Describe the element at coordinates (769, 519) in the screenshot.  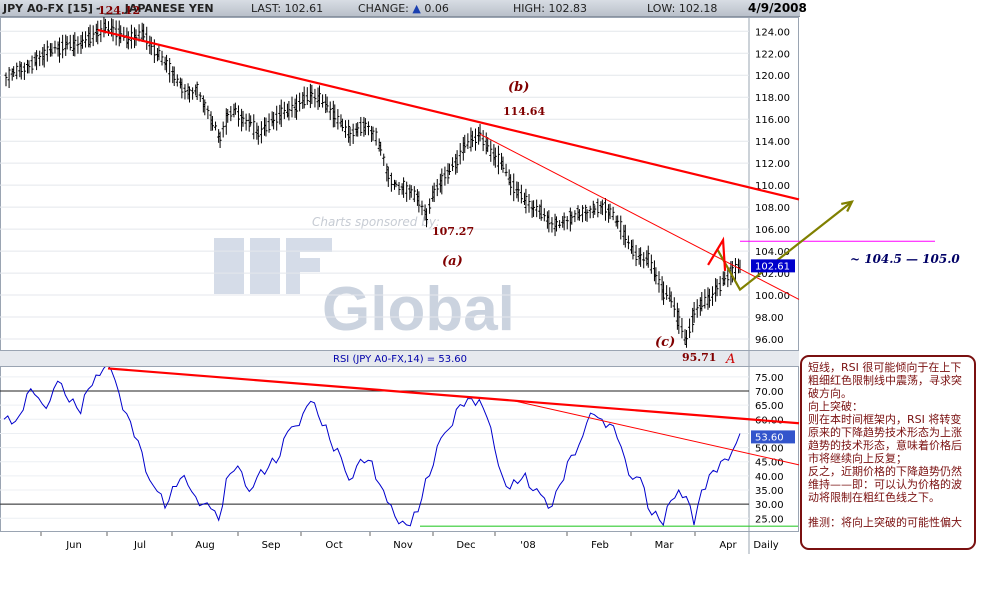
I see `rsi-tick-label: 25.00` at that location.